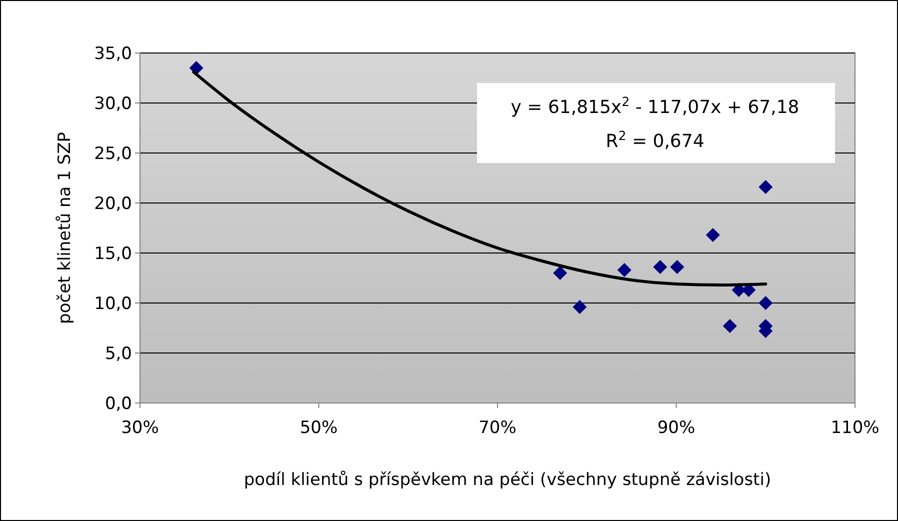 This screenshot has width=898, height=521. I want to click on y-tick-label: 0,0, so click(118, 404).